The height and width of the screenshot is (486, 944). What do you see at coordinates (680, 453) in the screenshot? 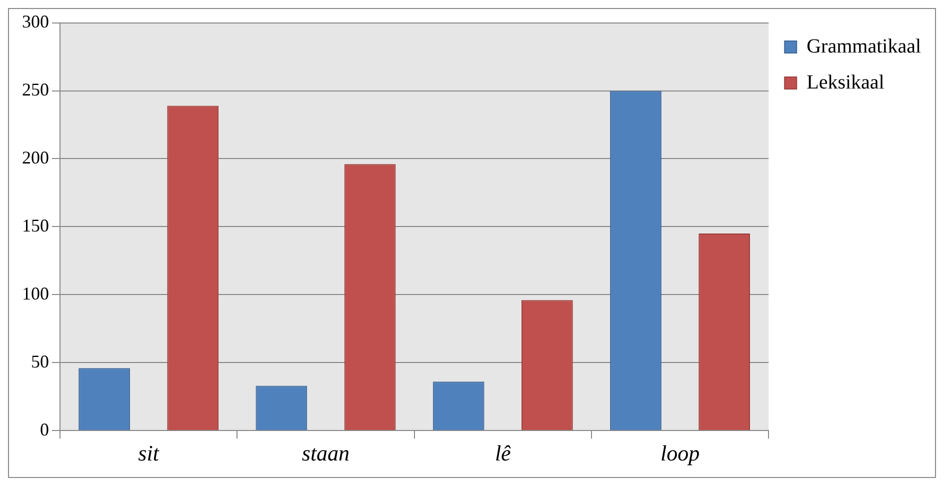
I see `x-tick-label: loop` at bounding box center [680, 453].